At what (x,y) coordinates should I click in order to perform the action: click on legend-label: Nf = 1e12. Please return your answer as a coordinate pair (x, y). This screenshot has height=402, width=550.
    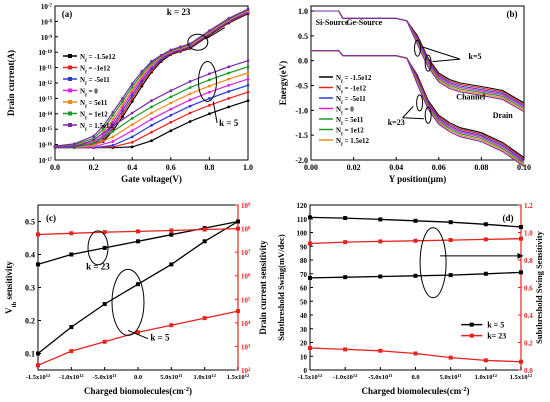
    Looking at the image, I should click on (350, 132).